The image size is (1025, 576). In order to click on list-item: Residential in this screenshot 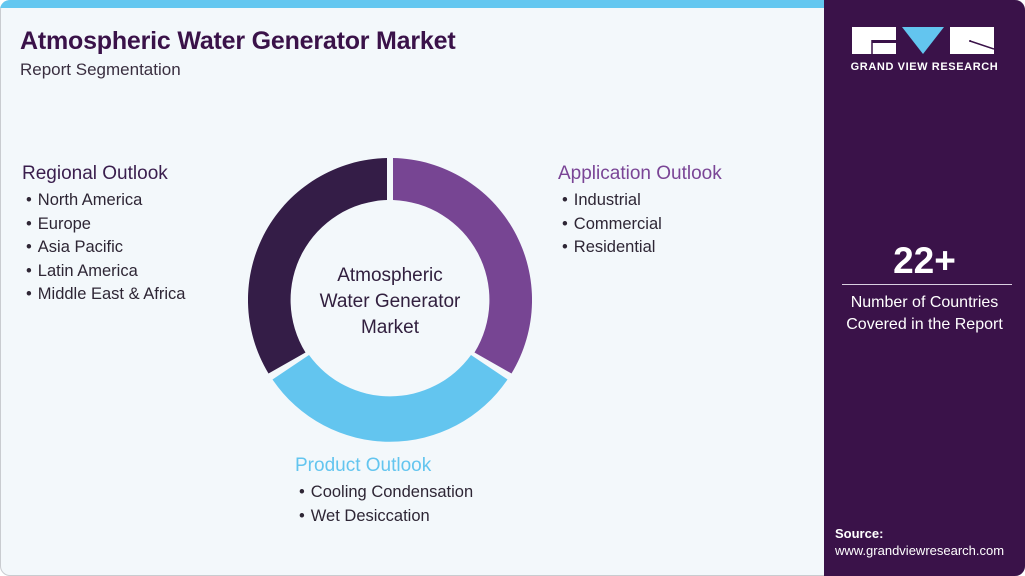, I will do `click(640, 248)`.